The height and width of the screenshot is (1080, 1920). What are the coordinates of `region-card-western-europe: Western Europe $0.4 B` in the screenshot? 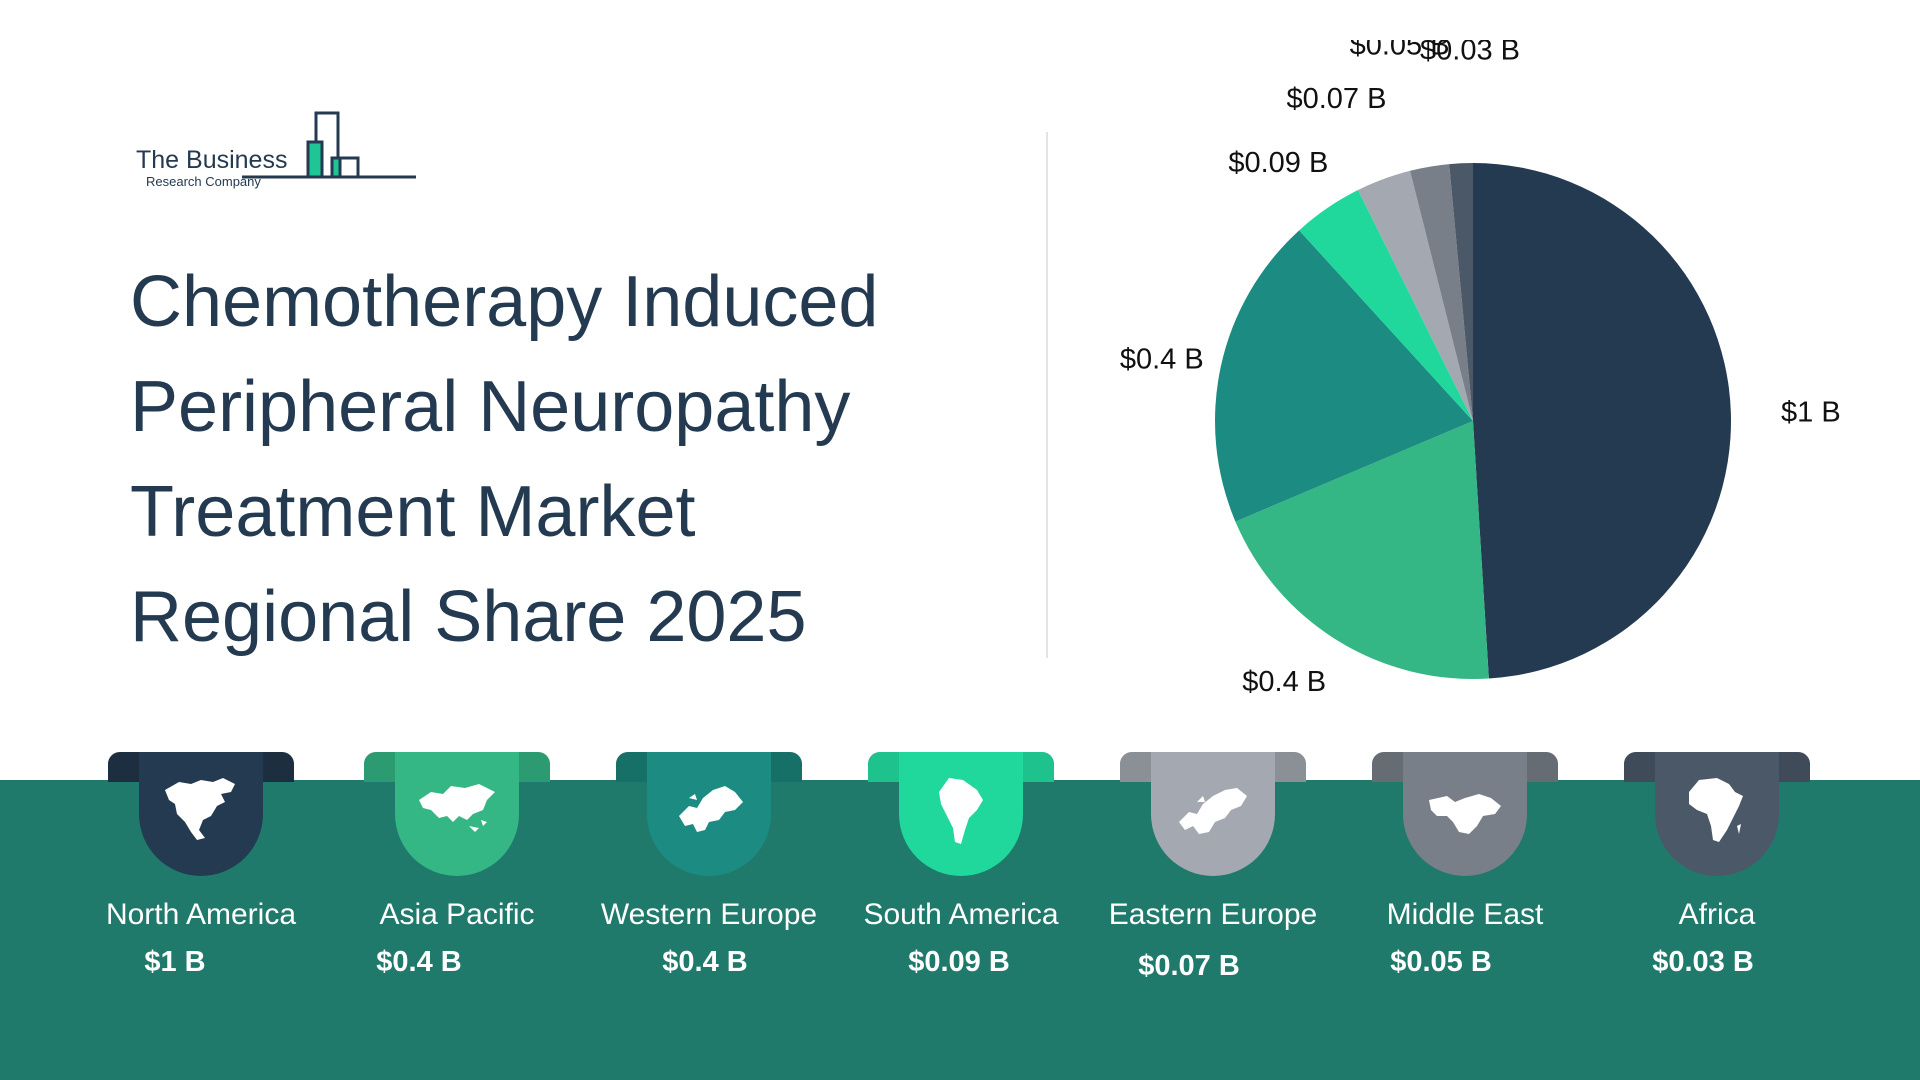 It's located at (709, 872).